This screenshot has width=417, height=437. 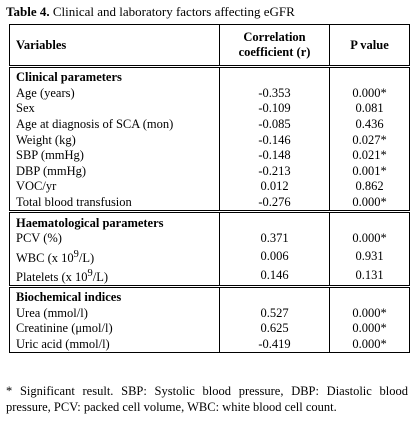 I want to click on correlation-cell: -0.276, so click(x=274, y=204).